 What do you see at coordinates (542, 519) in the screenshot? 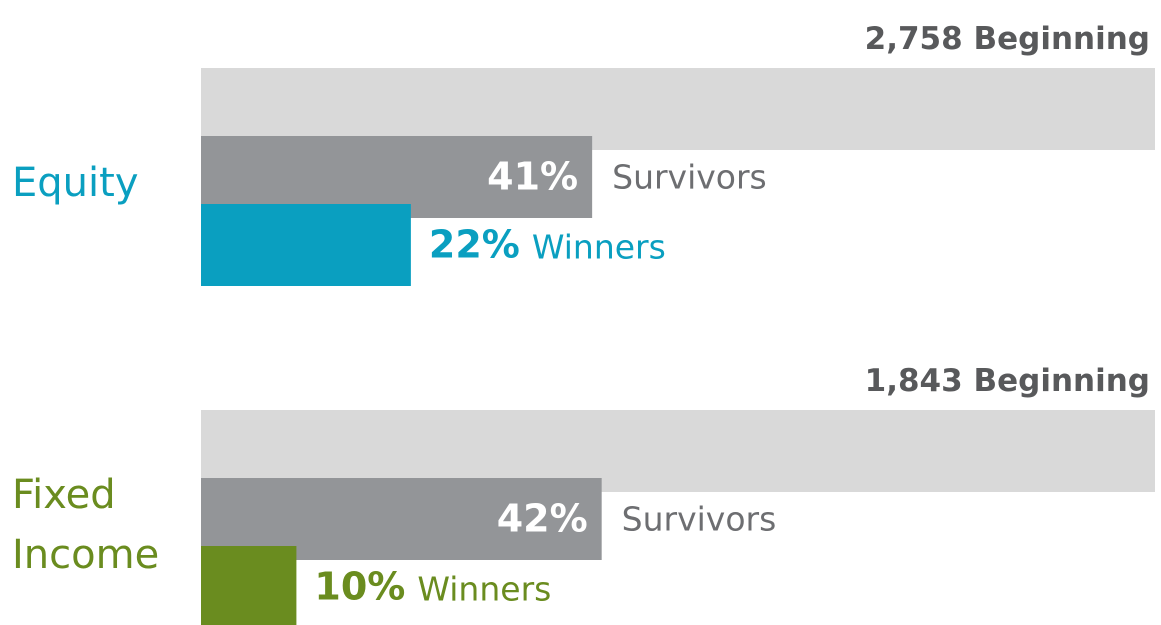
I see `value-label: 42%` at bounding box center [542, 519].